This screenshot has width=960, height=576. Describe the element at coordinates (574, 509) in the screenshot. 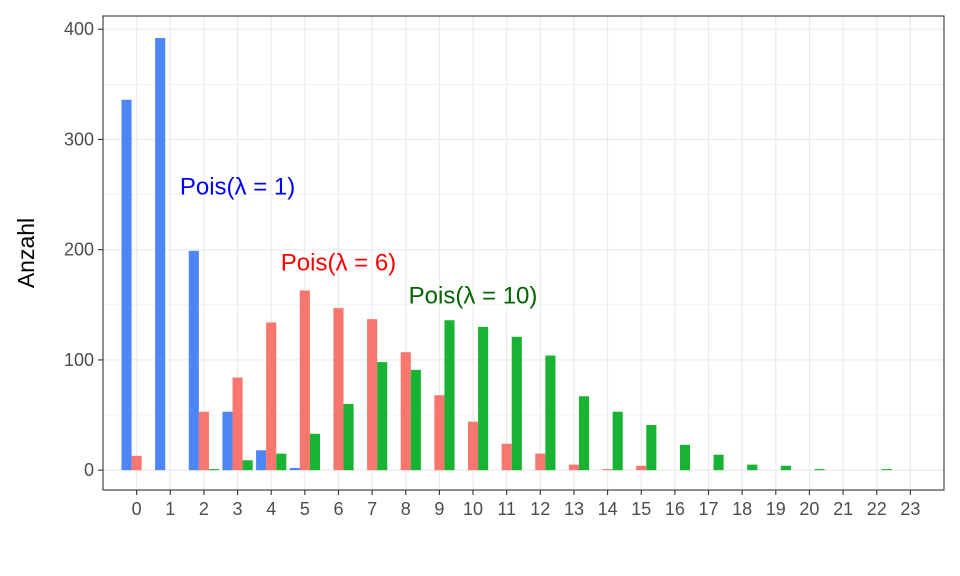

I see `x-tick-label: 13` at that location.